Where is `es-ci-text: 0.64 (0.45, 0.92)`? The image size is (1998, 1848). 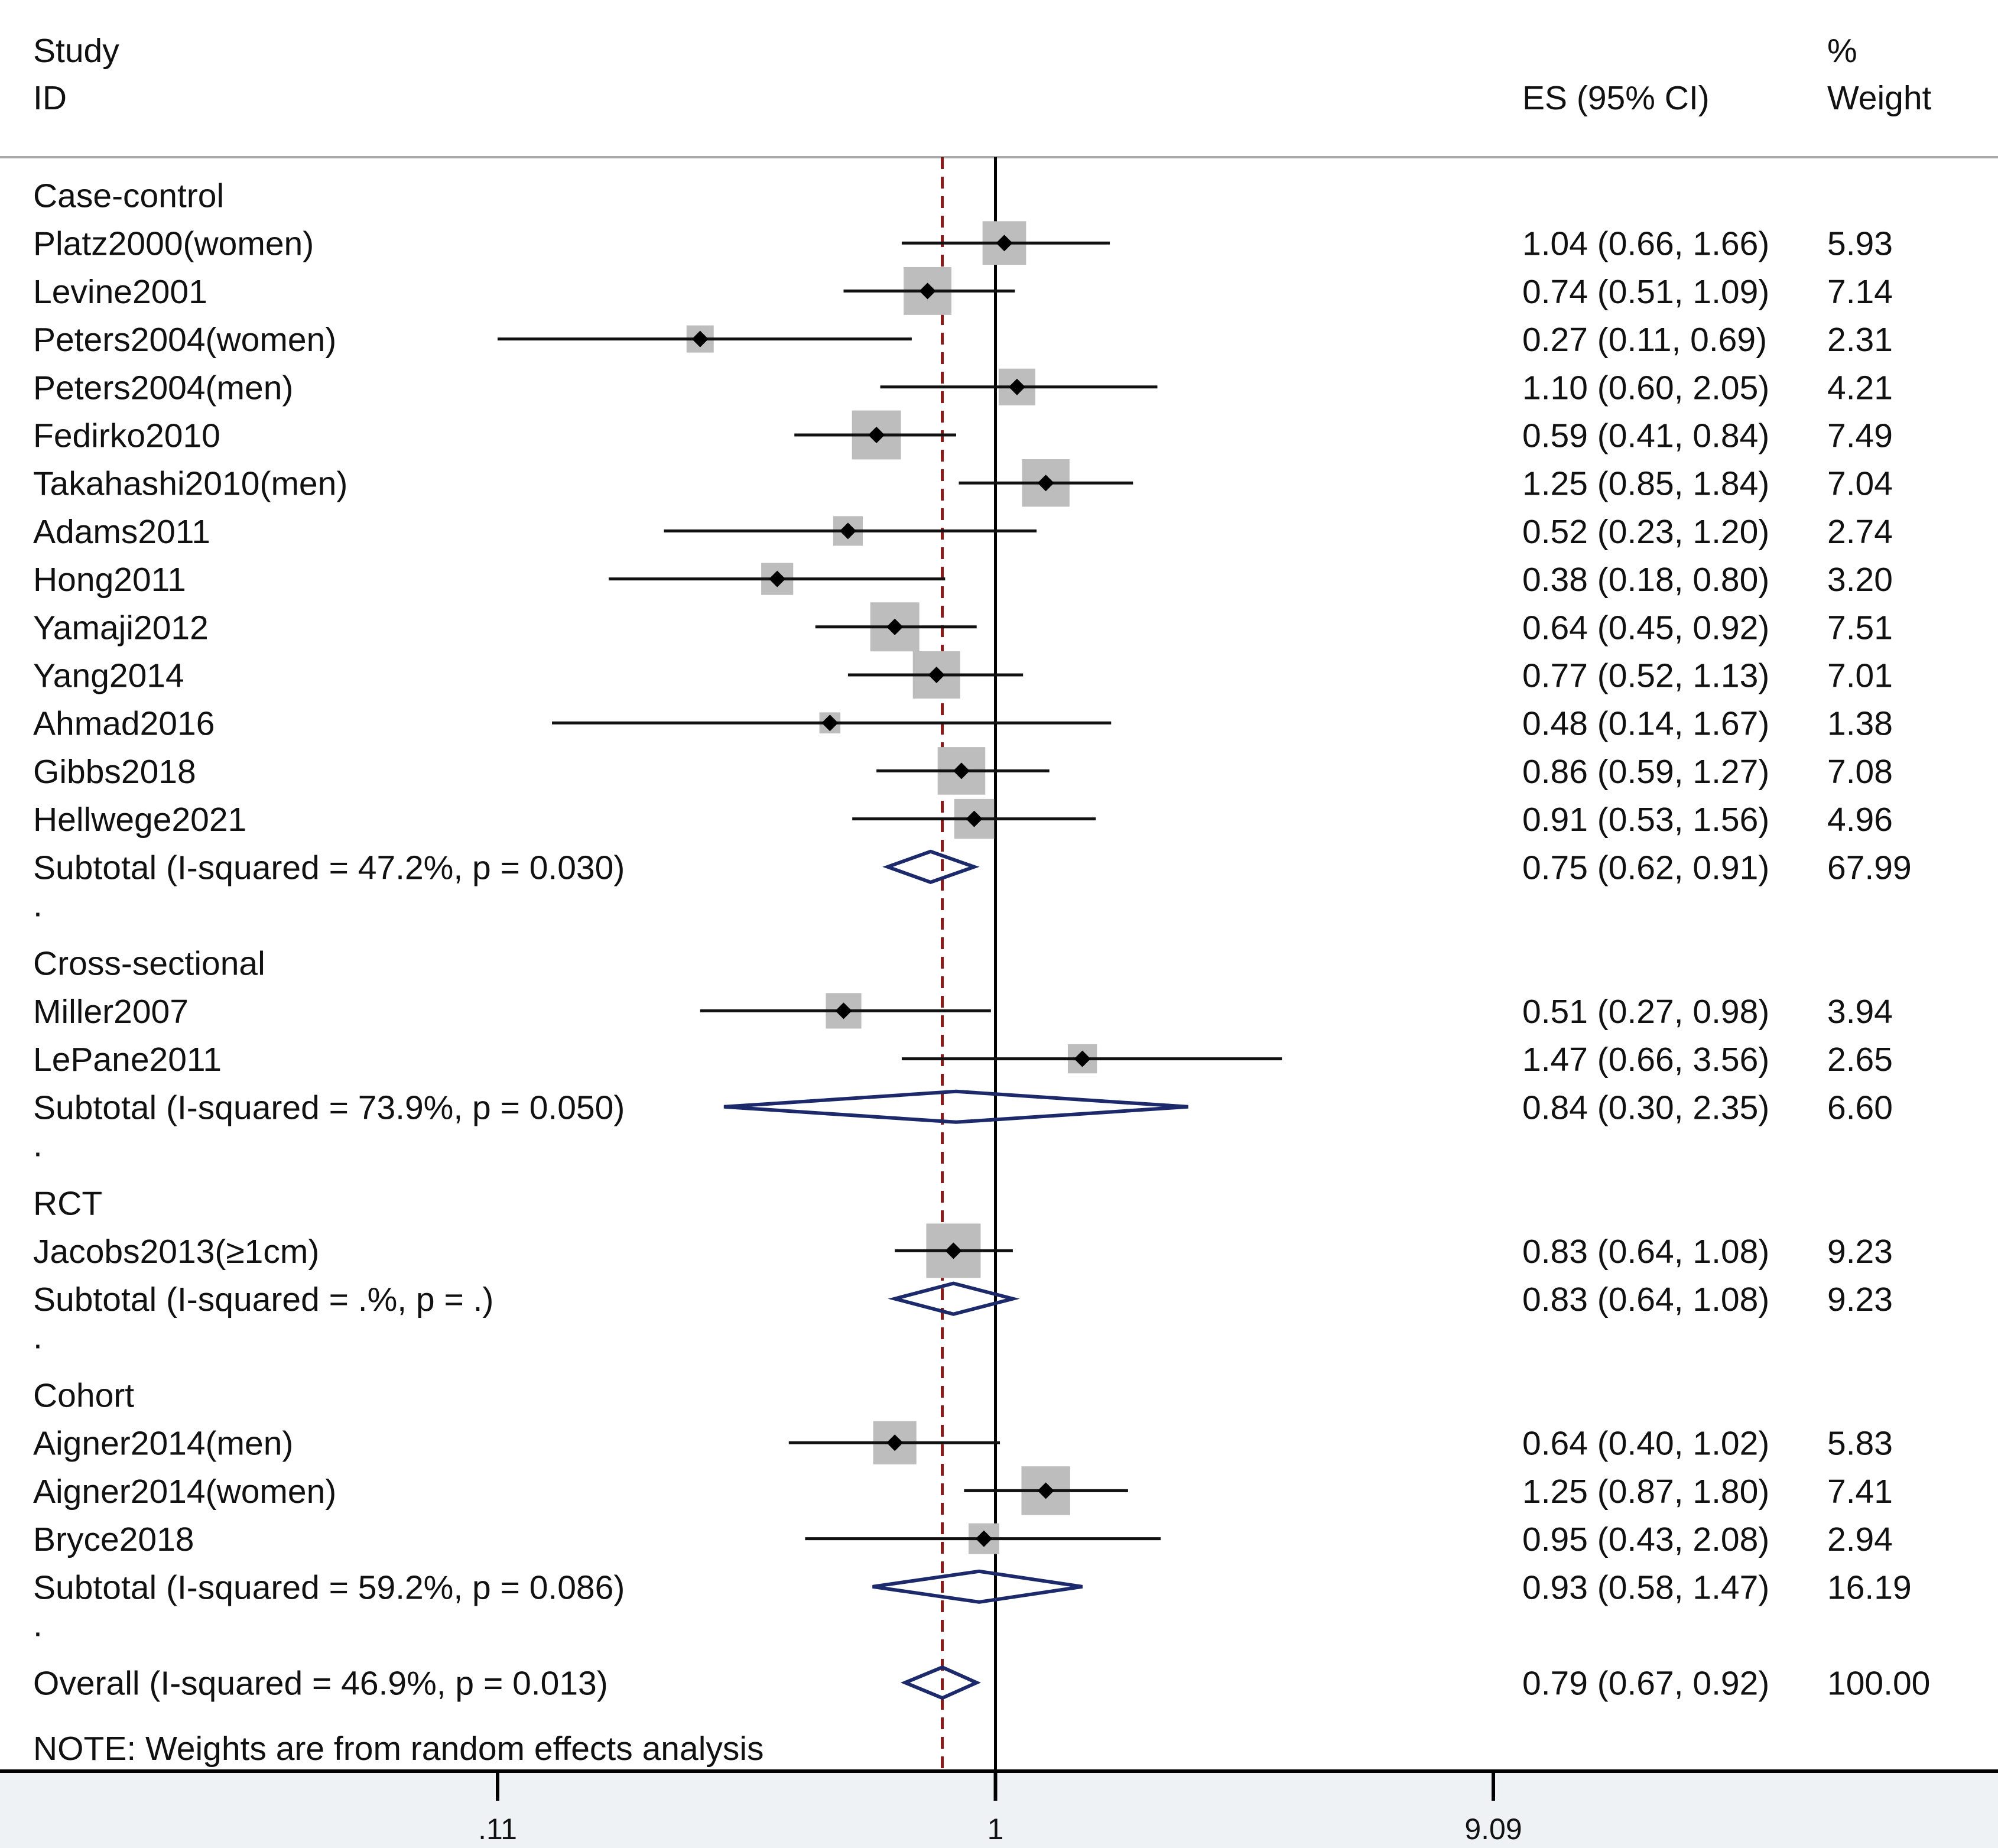 es-ci-text: 0.64 (0.45, 0.92) is located at coordinates (1646, 628).